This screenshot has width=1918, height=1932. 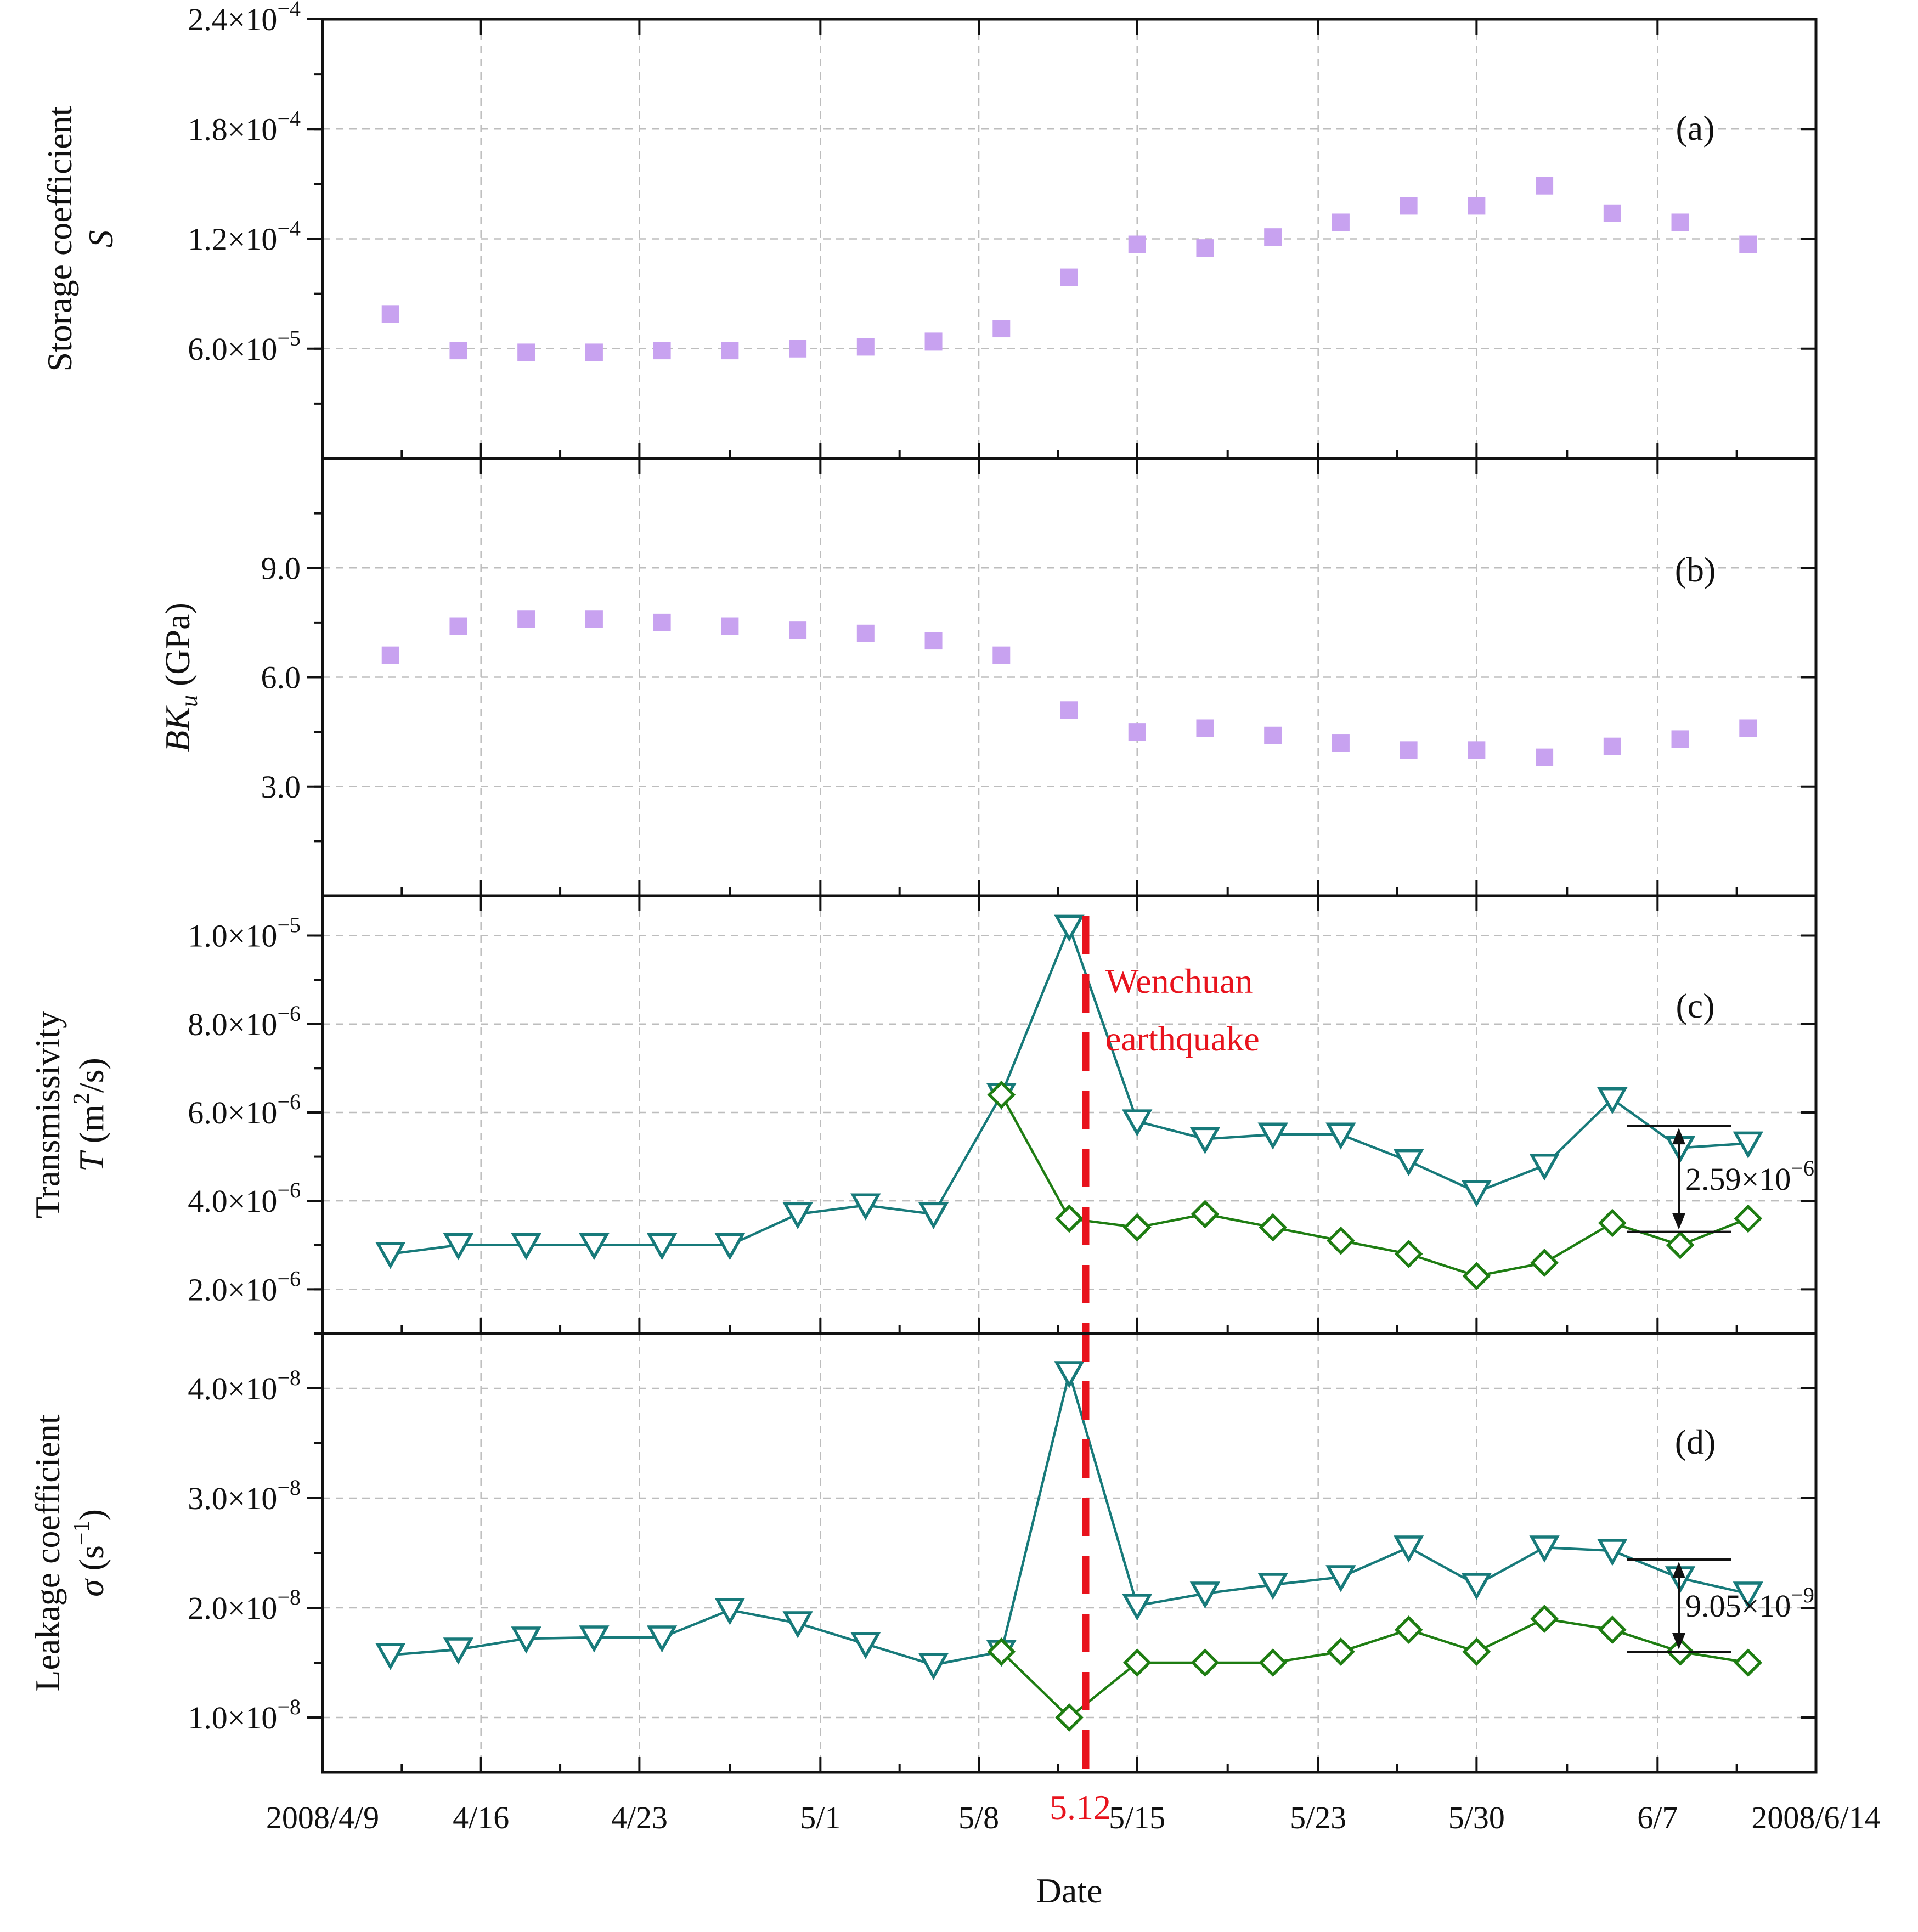 I want to click on panel-tag: (c), so click(x=1695, y=1005).